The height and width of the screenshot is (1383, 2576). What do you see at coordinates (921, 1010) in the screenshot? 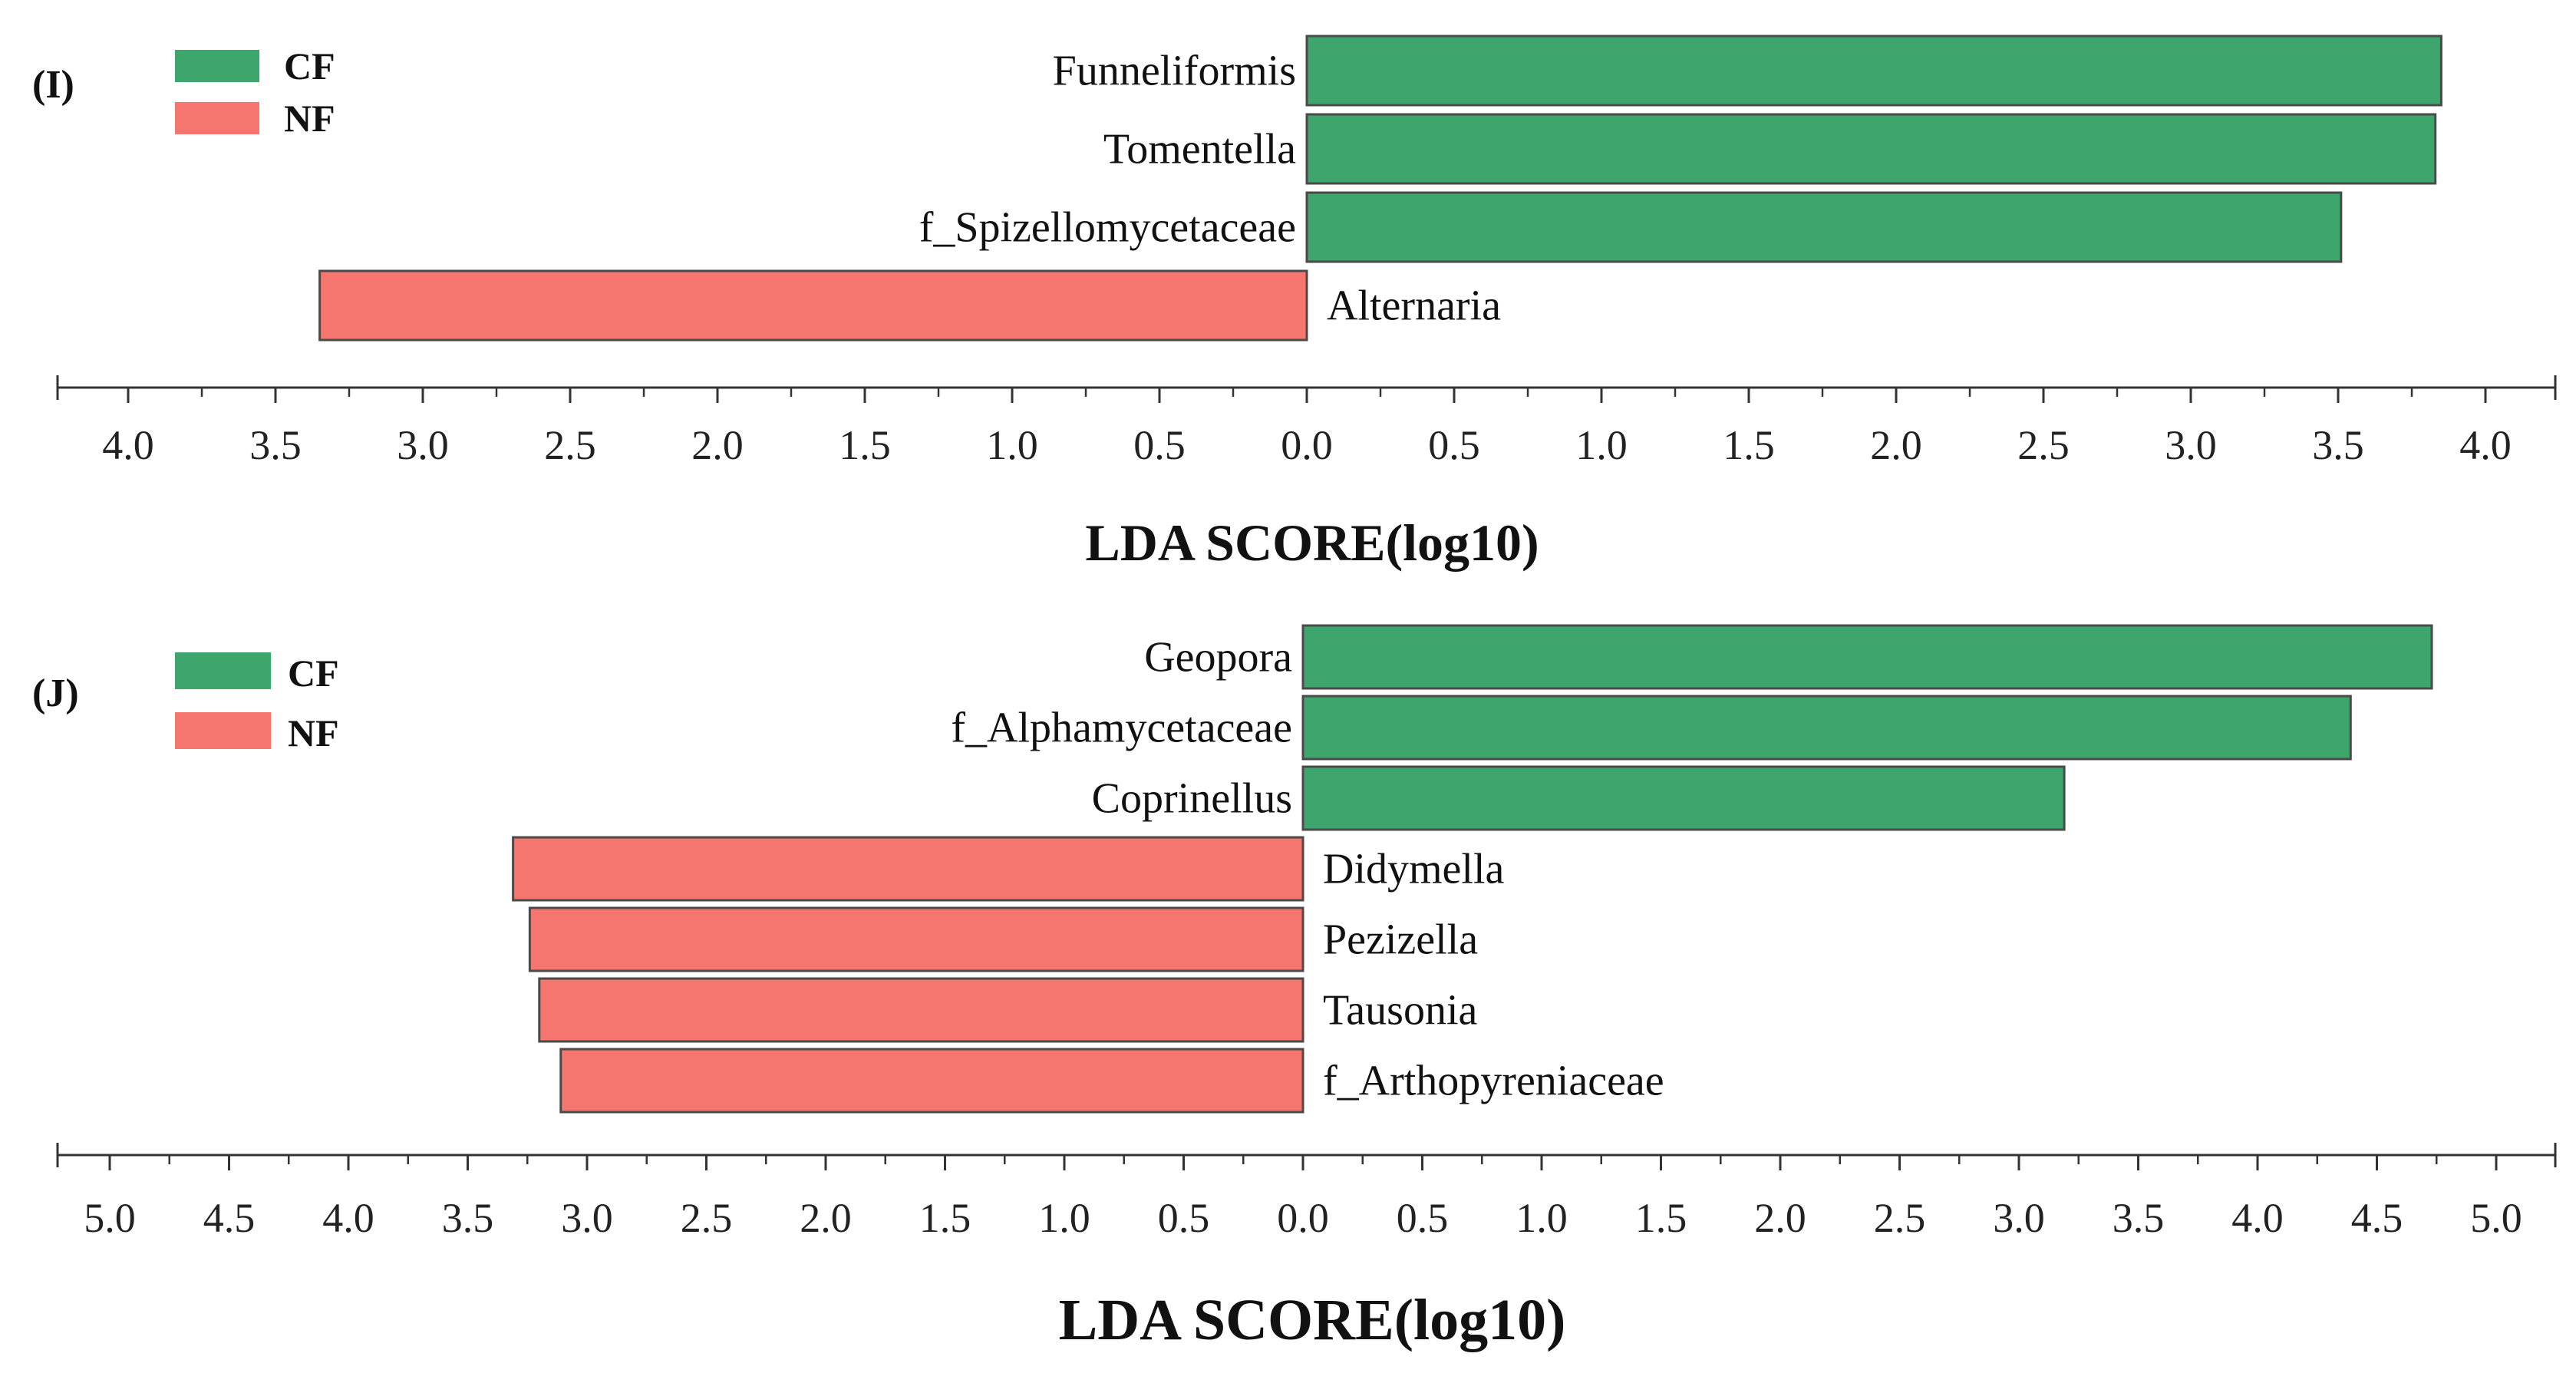
I see `bar-tausonia` at bounding box center [921, 1010].